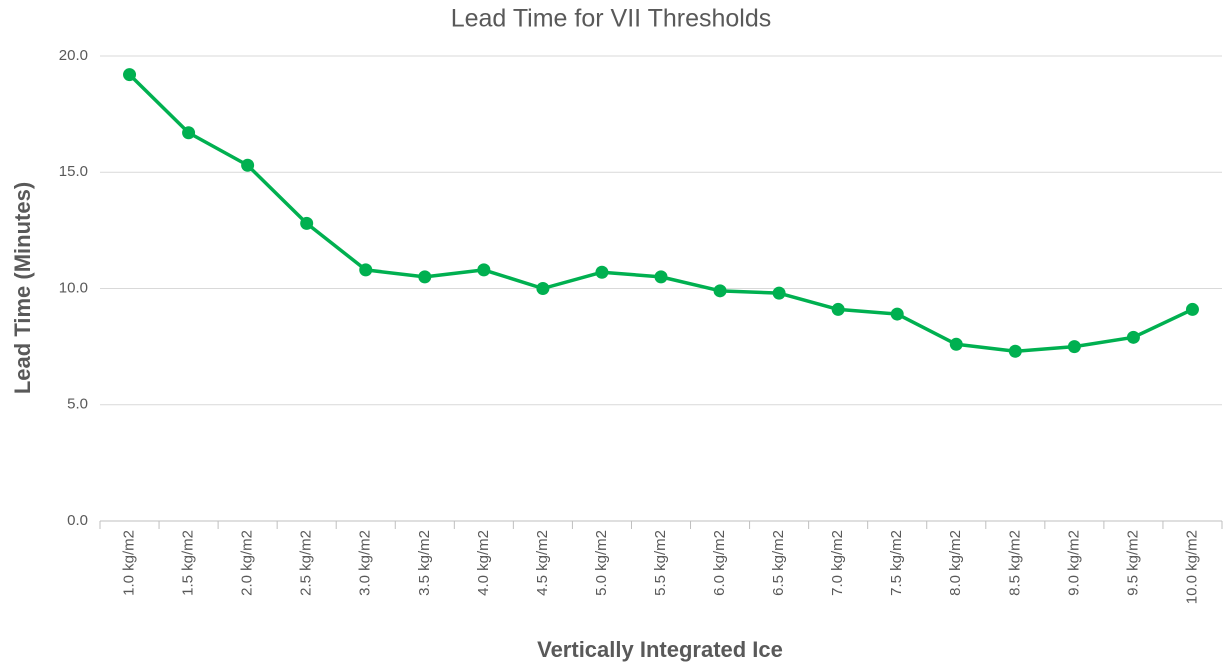 Image resolution: width=1225 pixels, height=665 pixels. Describe the element at coordinates (1073, 563) in the screenshot. I see `x-tick-label: 9.0 kg/m2` at that location.